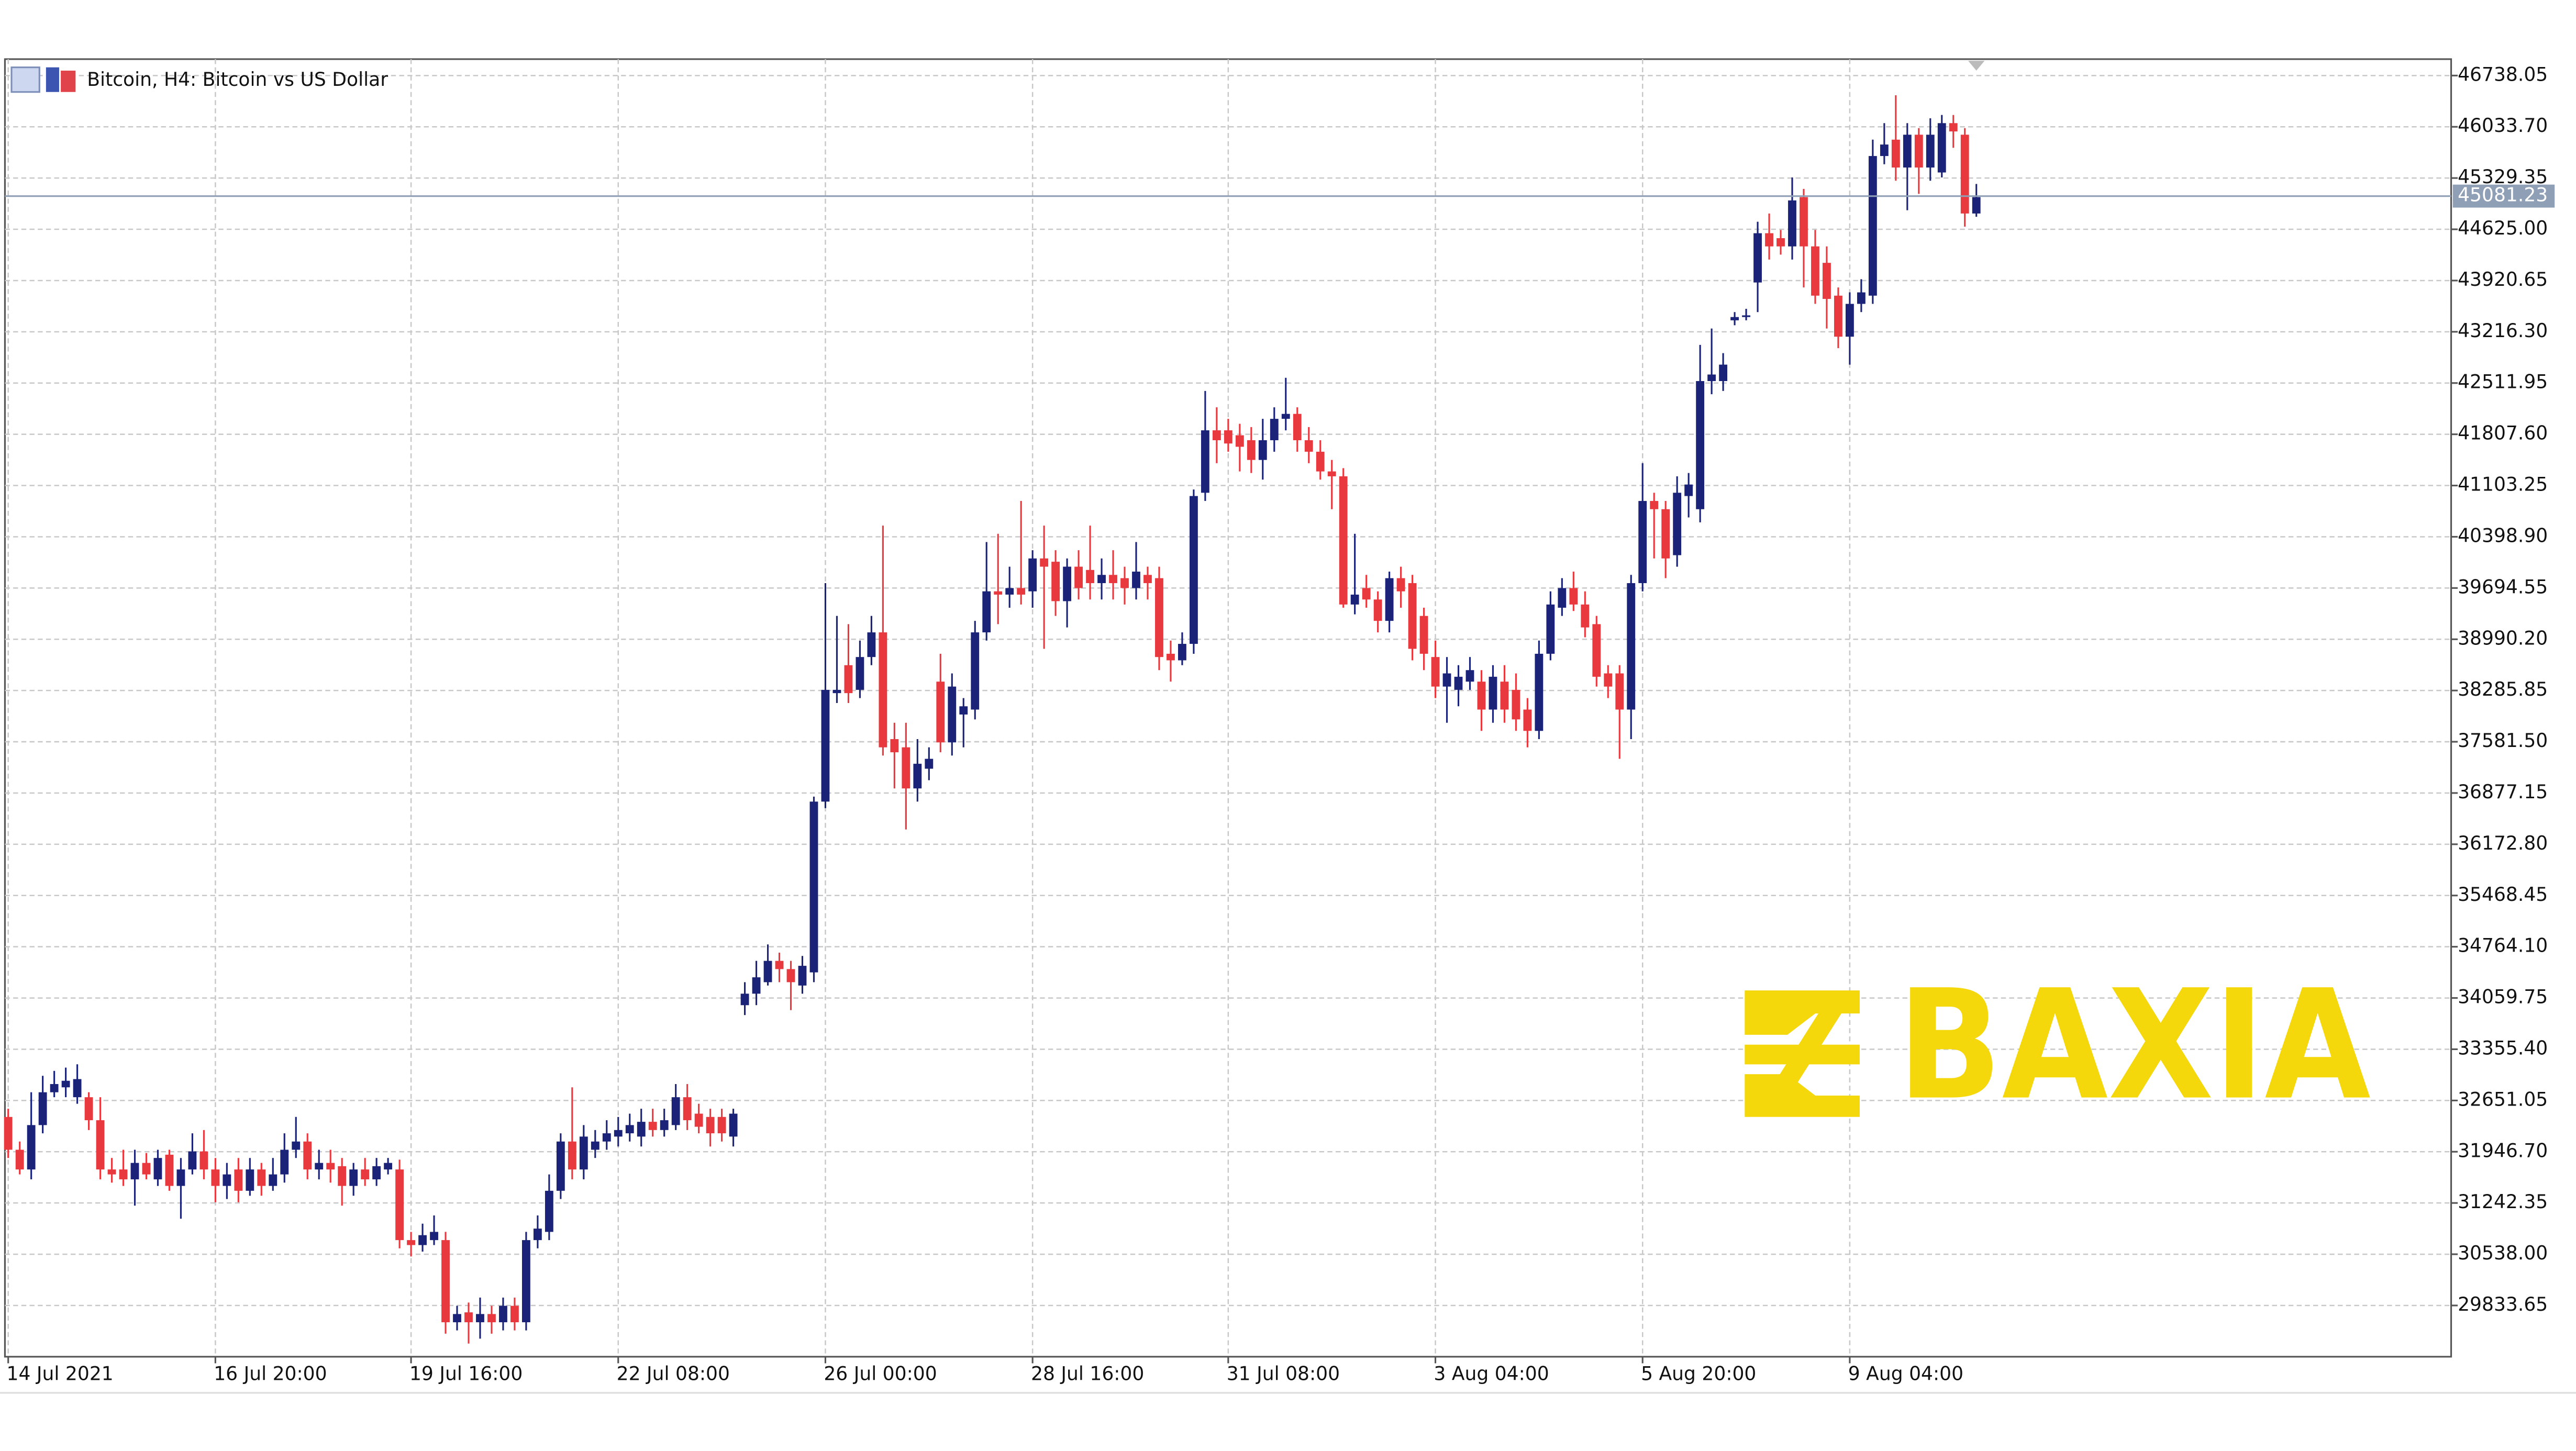 The width and height of the screenshot is (2576, 1451). What do you see at coordinates (1802, 1013) in the screenshot?
I see `logo-shape` at bounding box center [1802, 1013].